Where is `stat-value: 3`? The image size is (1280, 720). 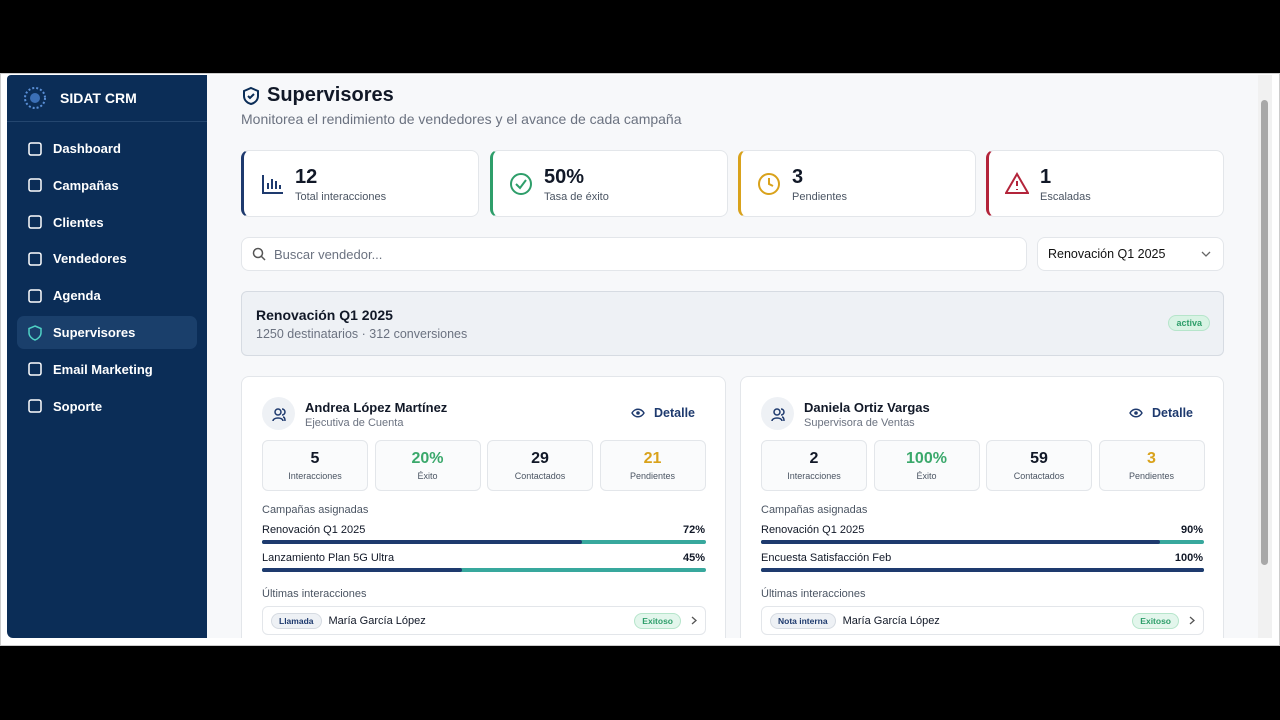
stat-value: 3 is located at coordinates (798, 177).